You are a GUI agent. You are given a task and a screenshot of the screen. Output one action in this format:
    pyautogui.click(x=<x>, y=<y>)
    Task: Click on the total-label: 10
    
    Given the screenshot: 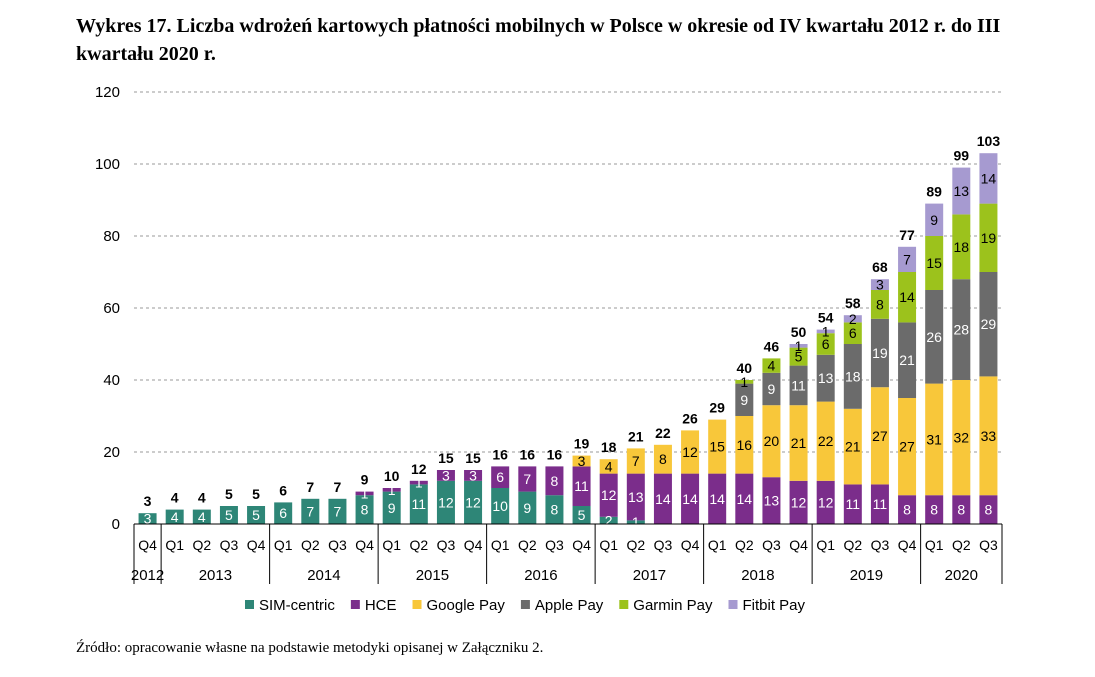 What is the action you would take?
    pyautogui.click(x=392, y=476)
    